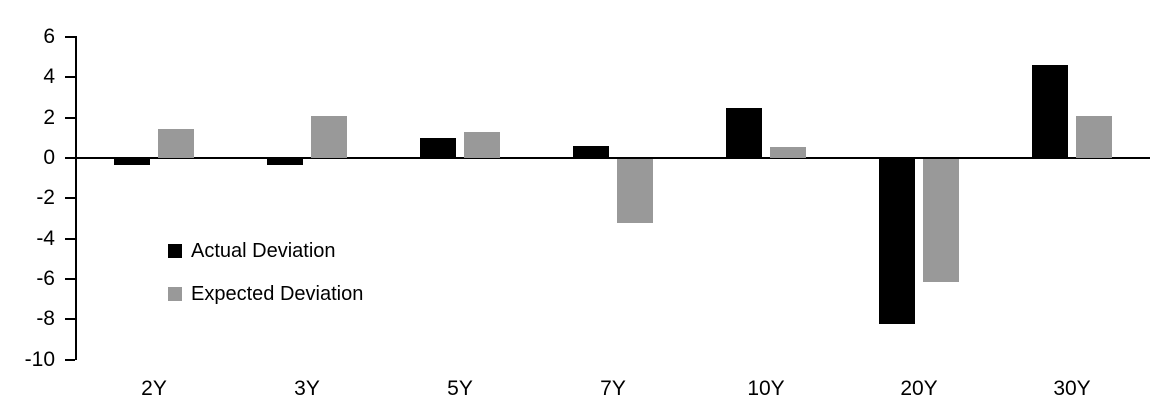  What do you see at coordinates (307, 388) in the screenshot?
I see `x-axis-tick-label: 3Y` at bounding box center [307, 388].